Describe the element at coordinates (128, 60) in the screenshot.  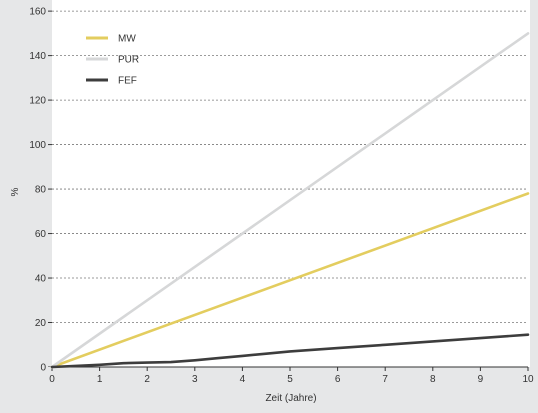
I see `legend-label-pur: PUR` at that location.